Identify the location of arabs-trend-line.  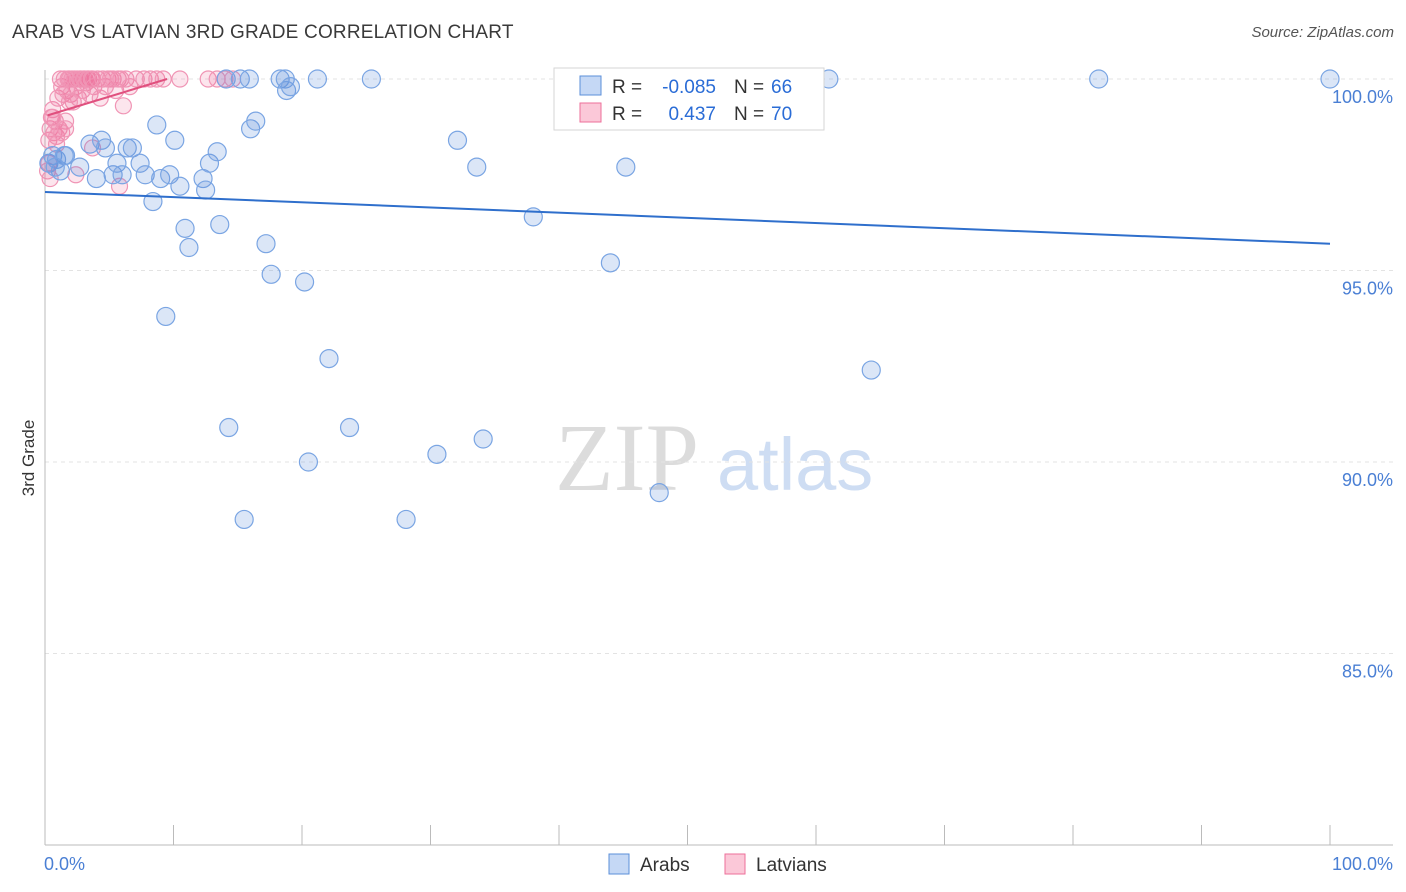
(687, 217).